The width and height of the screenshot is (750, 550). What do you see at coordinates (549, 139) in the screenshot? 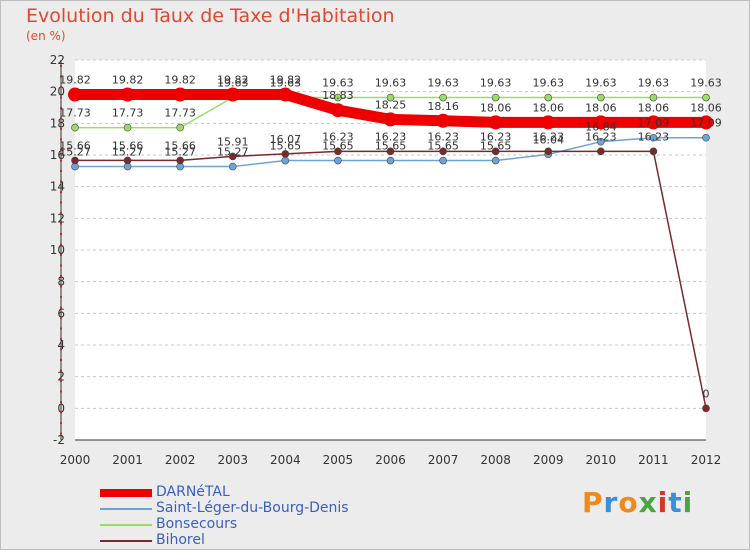
I see `data-label: 16.04` at bounding box center [549, 139].